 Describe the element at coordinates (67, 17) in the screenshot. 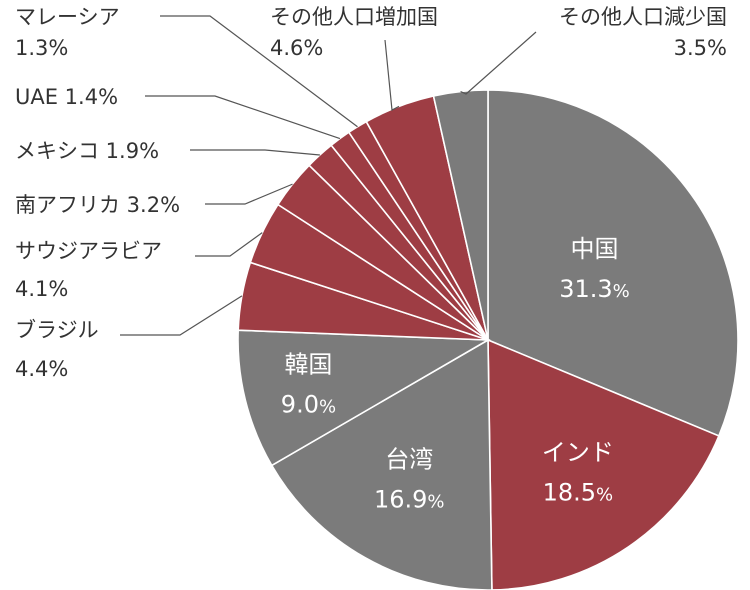

I see `slice-name-label: マレーシア` at that location.